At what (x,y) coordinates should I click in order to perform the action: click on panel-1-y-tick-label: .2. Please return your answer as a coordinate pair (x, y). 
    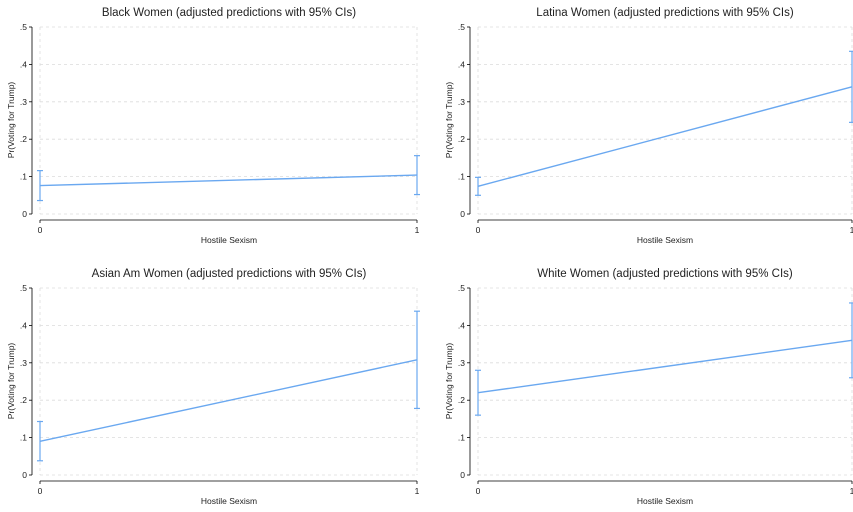
    Looking at the image, I should click on (23, 139).